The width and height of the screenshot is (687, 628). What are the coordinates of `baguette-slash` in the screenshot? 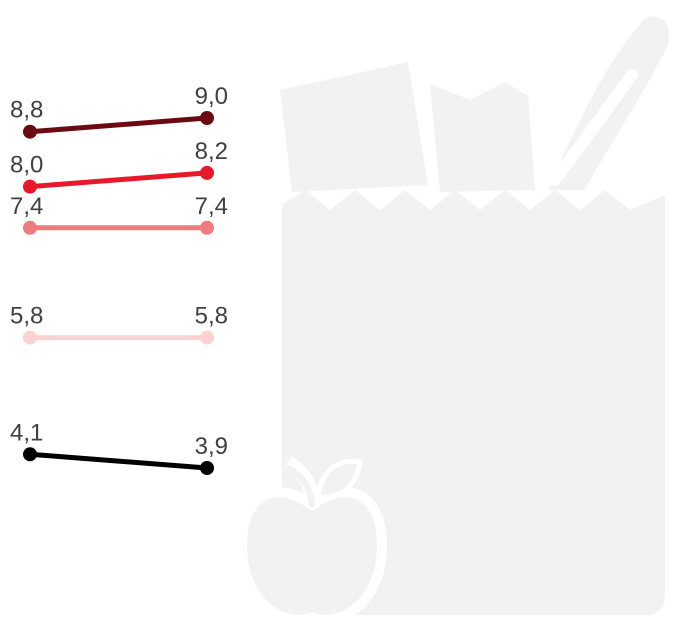 It's located at (593, 127).